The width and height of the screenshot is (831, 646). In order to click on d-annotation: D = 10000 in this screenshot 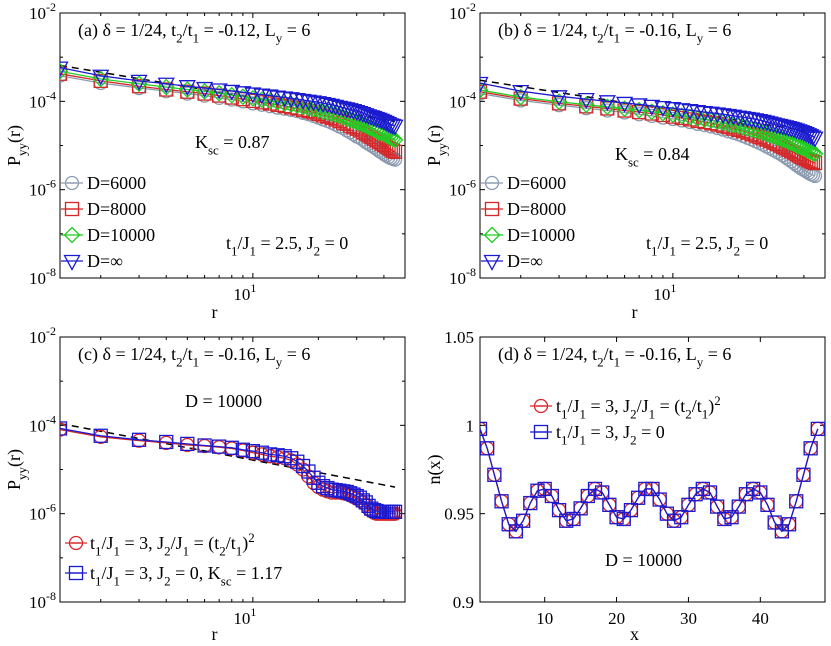, I will do `click(223, 401)`.